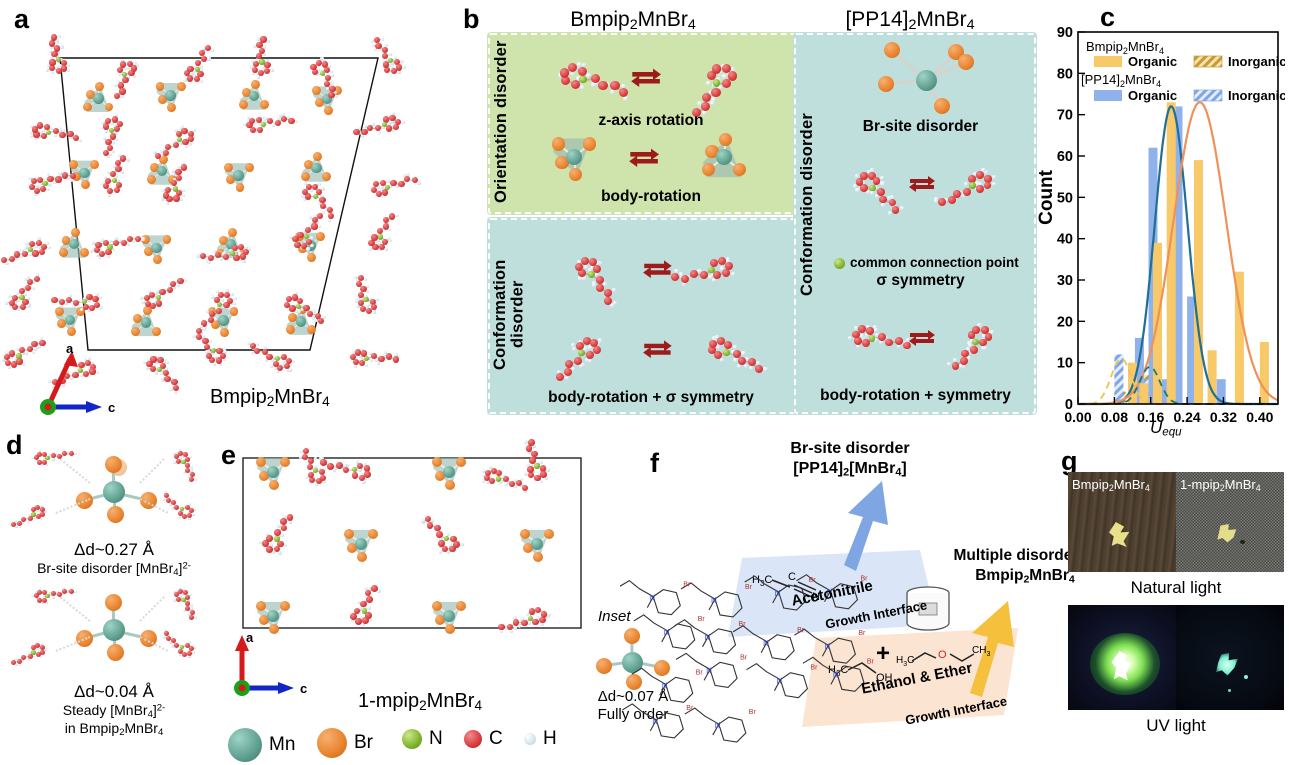 The height and width of the screenshot is (765, 1289). What do you see at coordinates (1176, 725) in the screenshot?
I see `uv-light-caption: UV light` at bounding box center [1176, 725].